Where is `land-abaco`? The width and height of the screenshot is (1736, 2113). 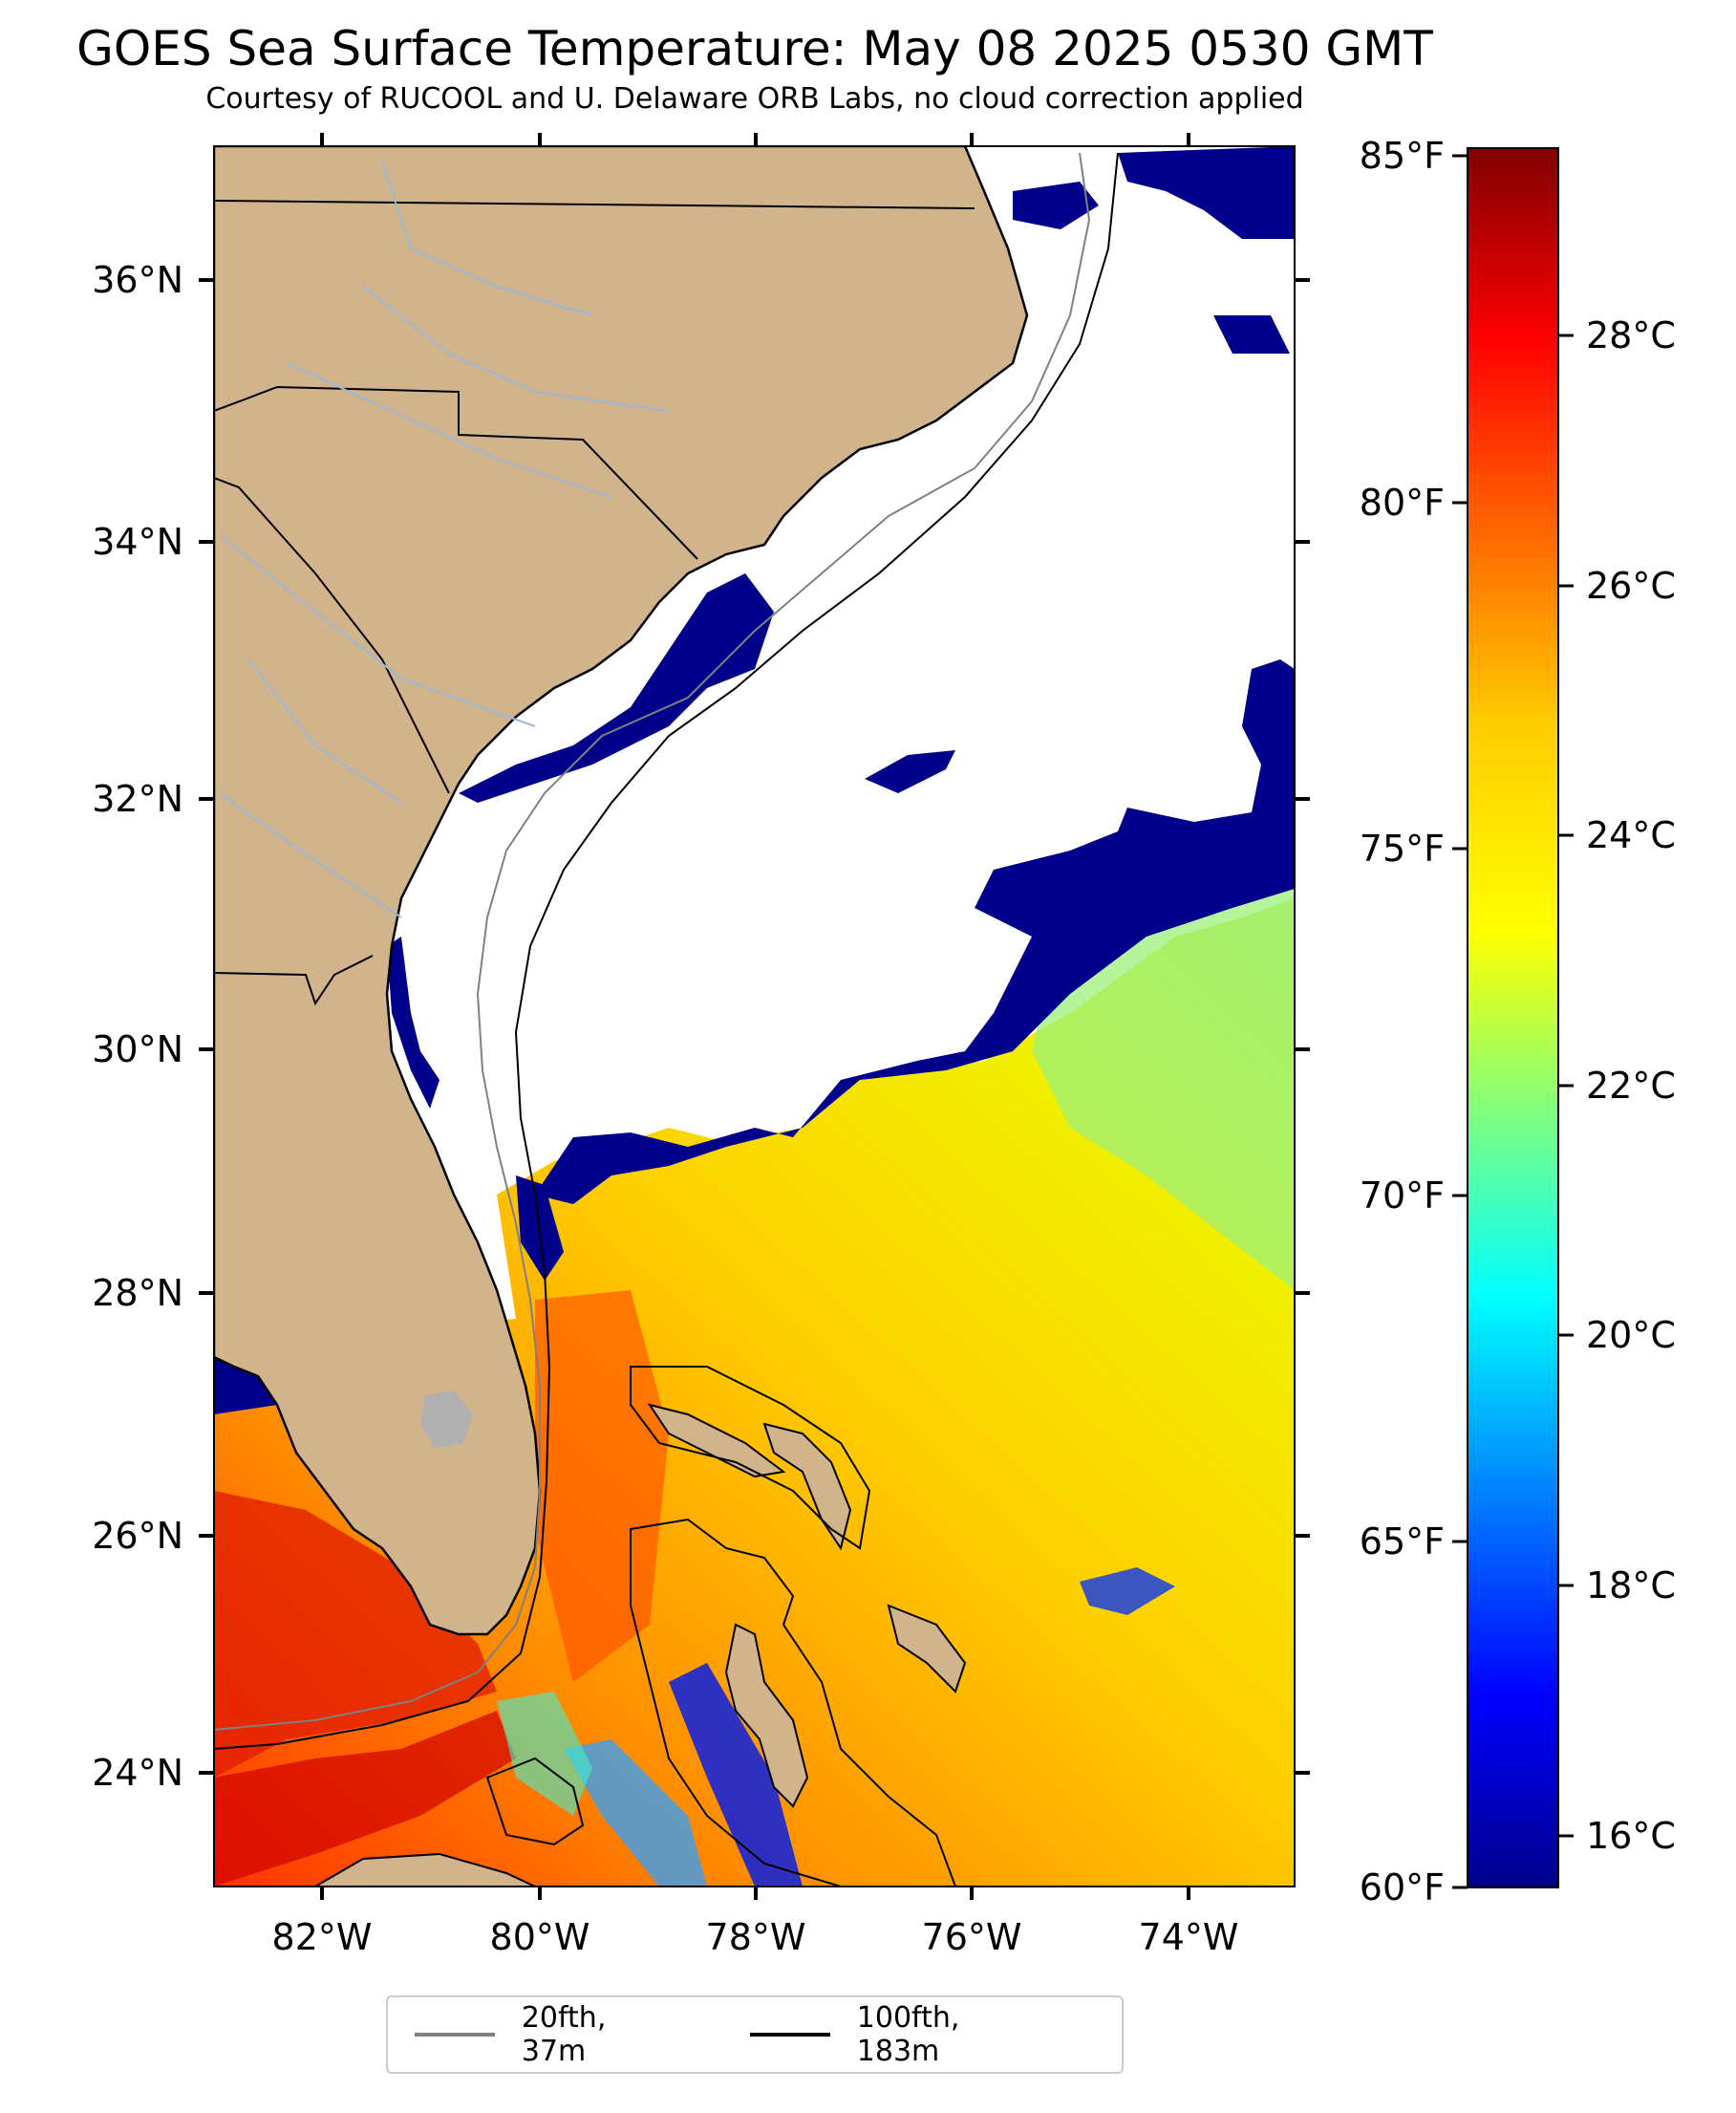 land-abaco is located at coordinates (807, 1486).